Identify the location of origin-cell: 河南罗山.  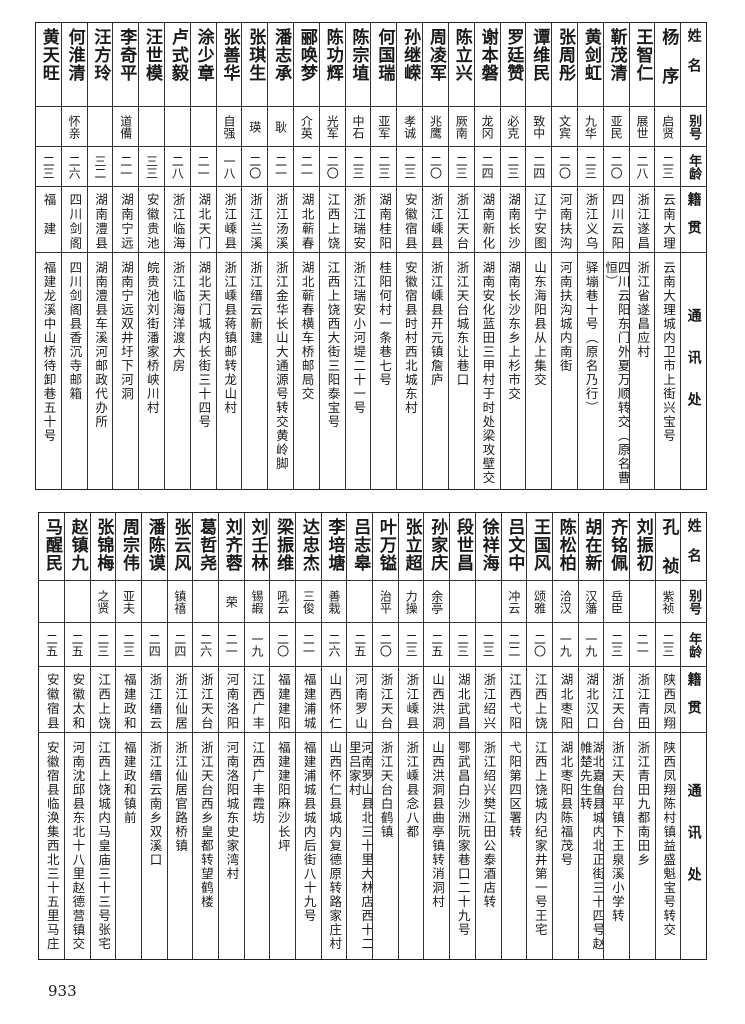
(360, 700).